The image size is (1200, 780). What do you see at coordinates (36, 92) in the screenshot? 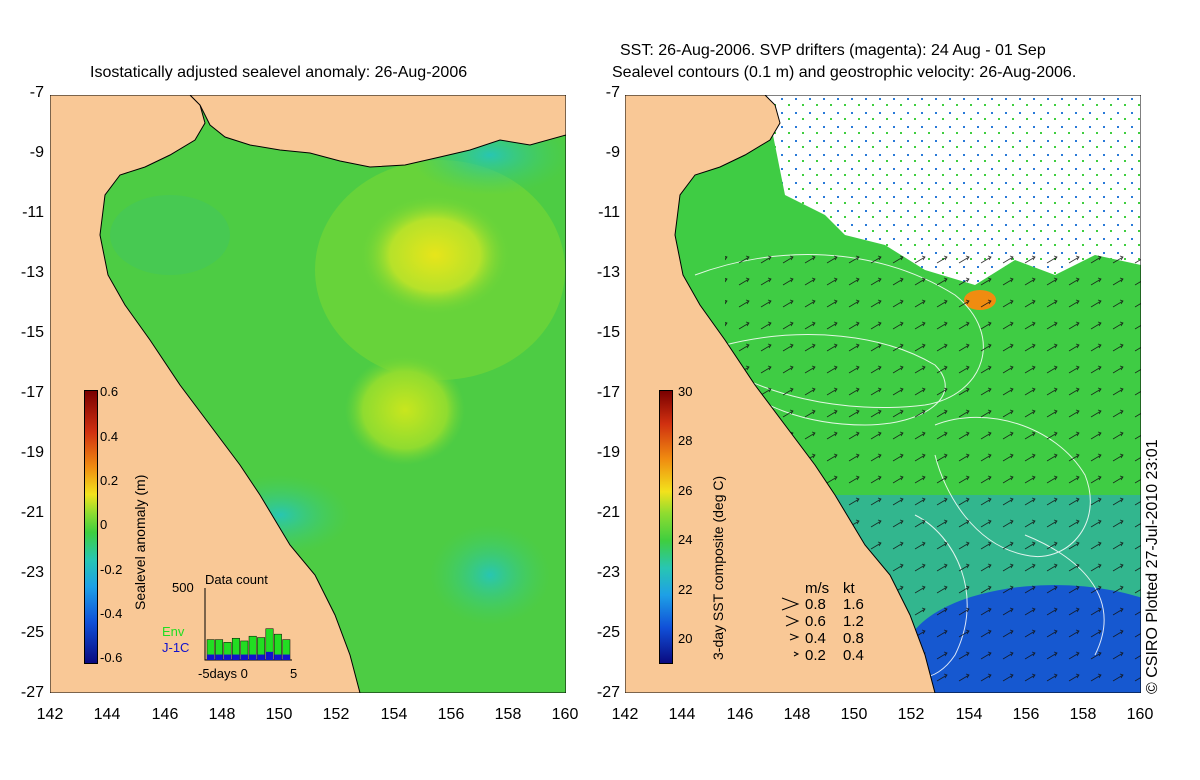
I see `left-y-tick: -7` at bounding box center [36, 92].